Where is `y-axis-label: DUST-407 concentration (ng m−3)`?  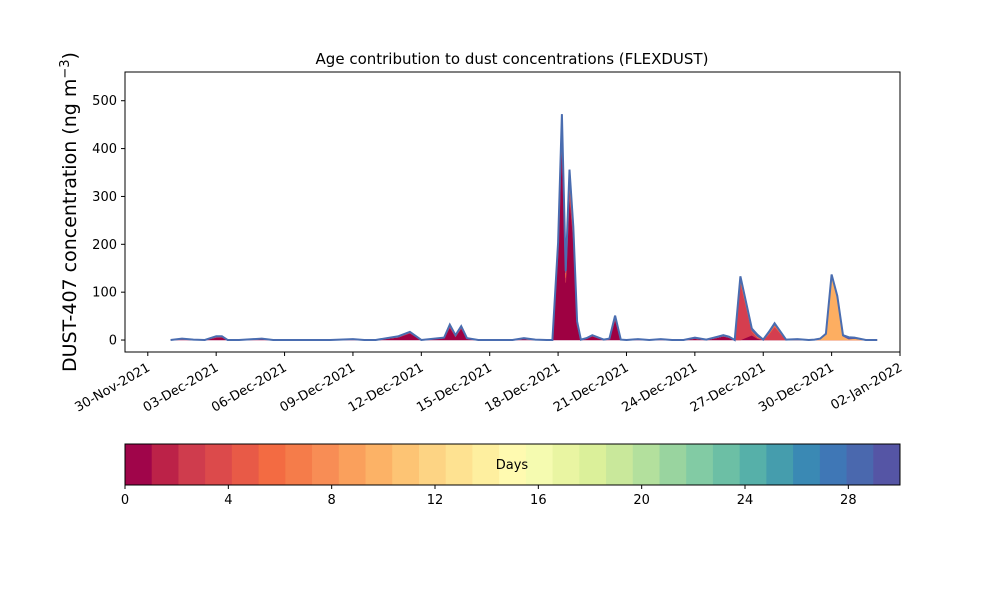 y-axis-label: DUST-407 concentration (ng m−3) is located at coordinates (69, 212).